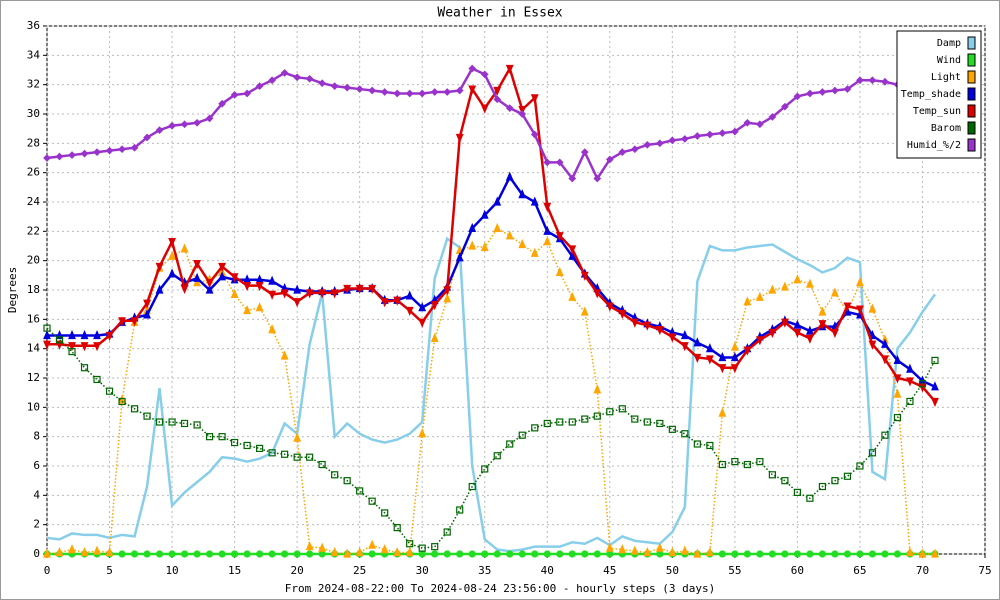  I want to click on y-tick-label: 16, so click(33, 318).